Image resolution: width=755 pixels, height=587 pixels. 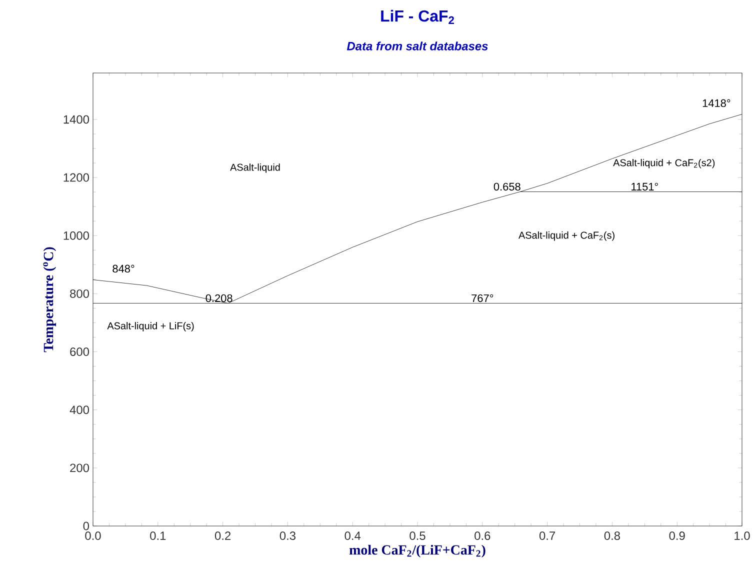 What do you see at coordinates (742, 536) in the screenshot?
I see `x-tick-label: 1.0` at bounding box center [742, 536].